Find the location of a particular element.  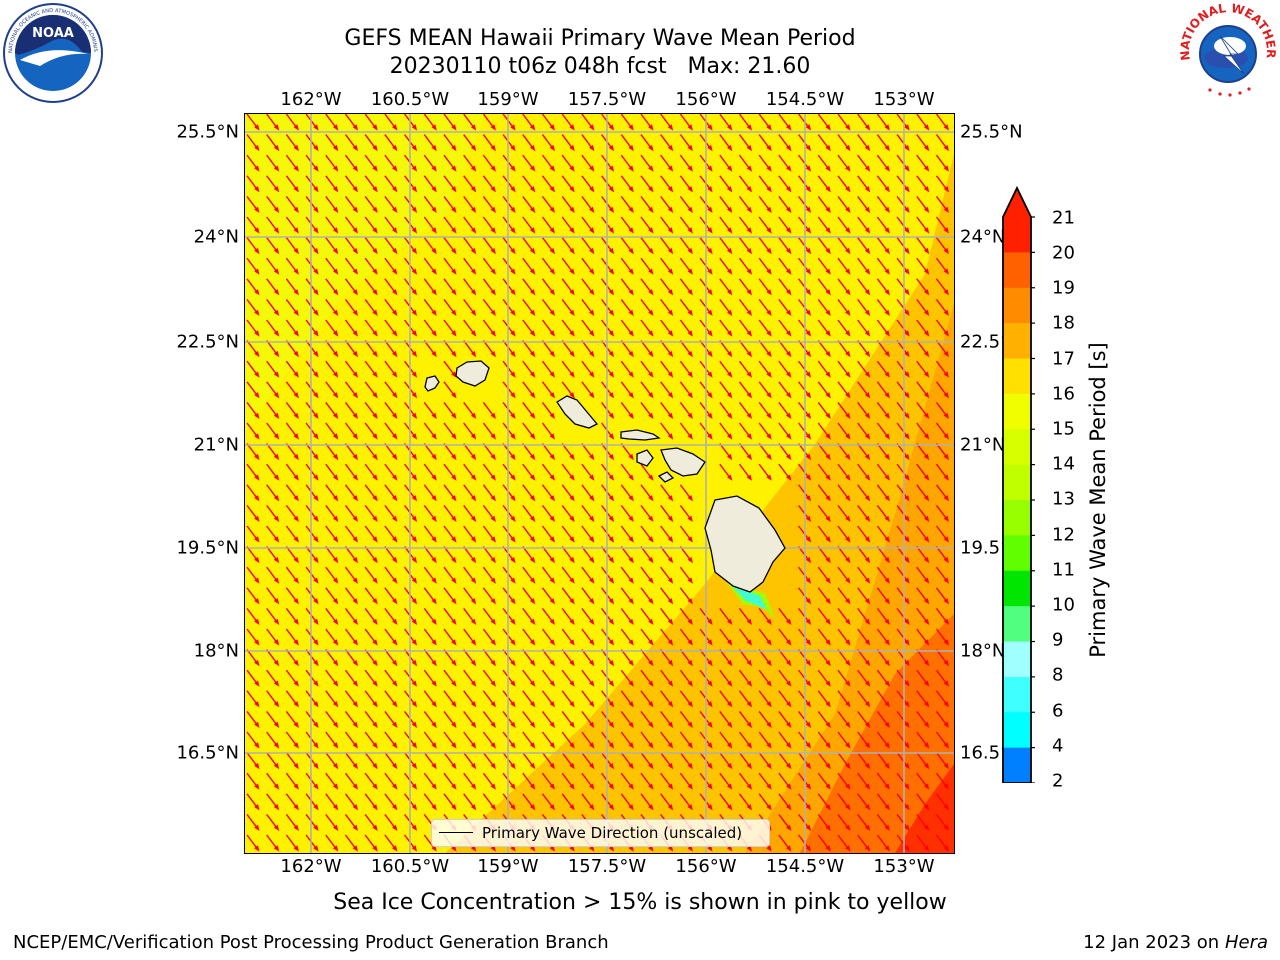

colorbar-tick: 6 is located at coordinates (1058, 711).